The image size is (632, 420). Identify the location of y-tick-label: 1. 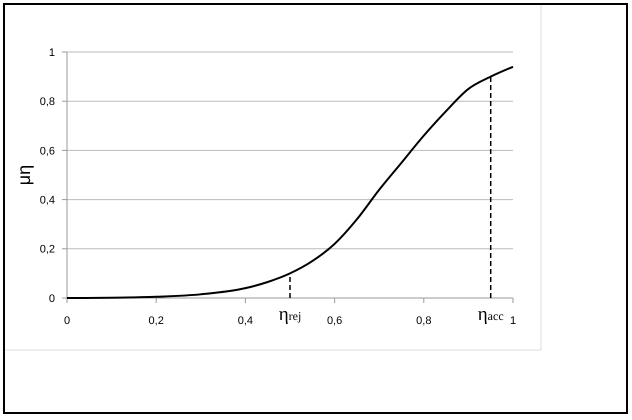
(51, 52).